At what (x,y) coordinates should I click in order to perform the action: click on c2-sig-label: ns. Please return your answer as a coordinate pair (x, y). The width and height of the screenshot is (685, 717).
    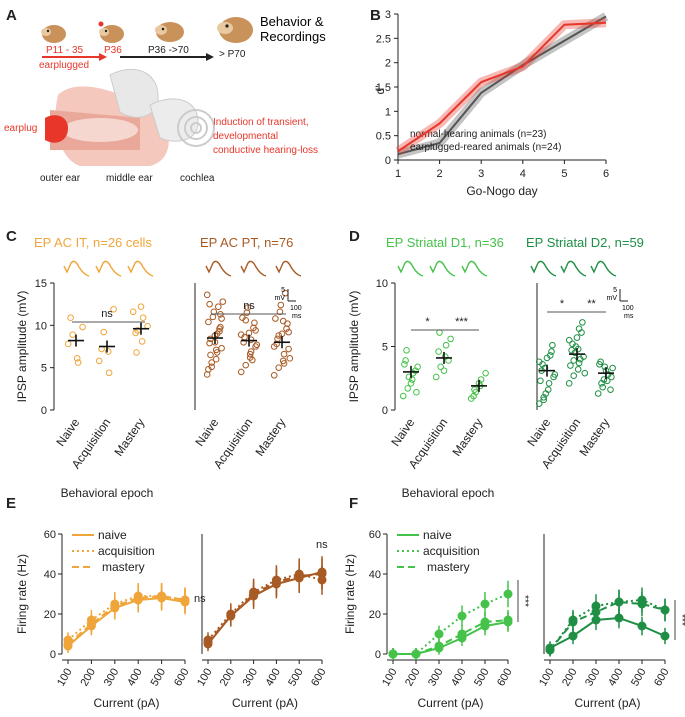
    Looking at the image, I should click on (249, 306).